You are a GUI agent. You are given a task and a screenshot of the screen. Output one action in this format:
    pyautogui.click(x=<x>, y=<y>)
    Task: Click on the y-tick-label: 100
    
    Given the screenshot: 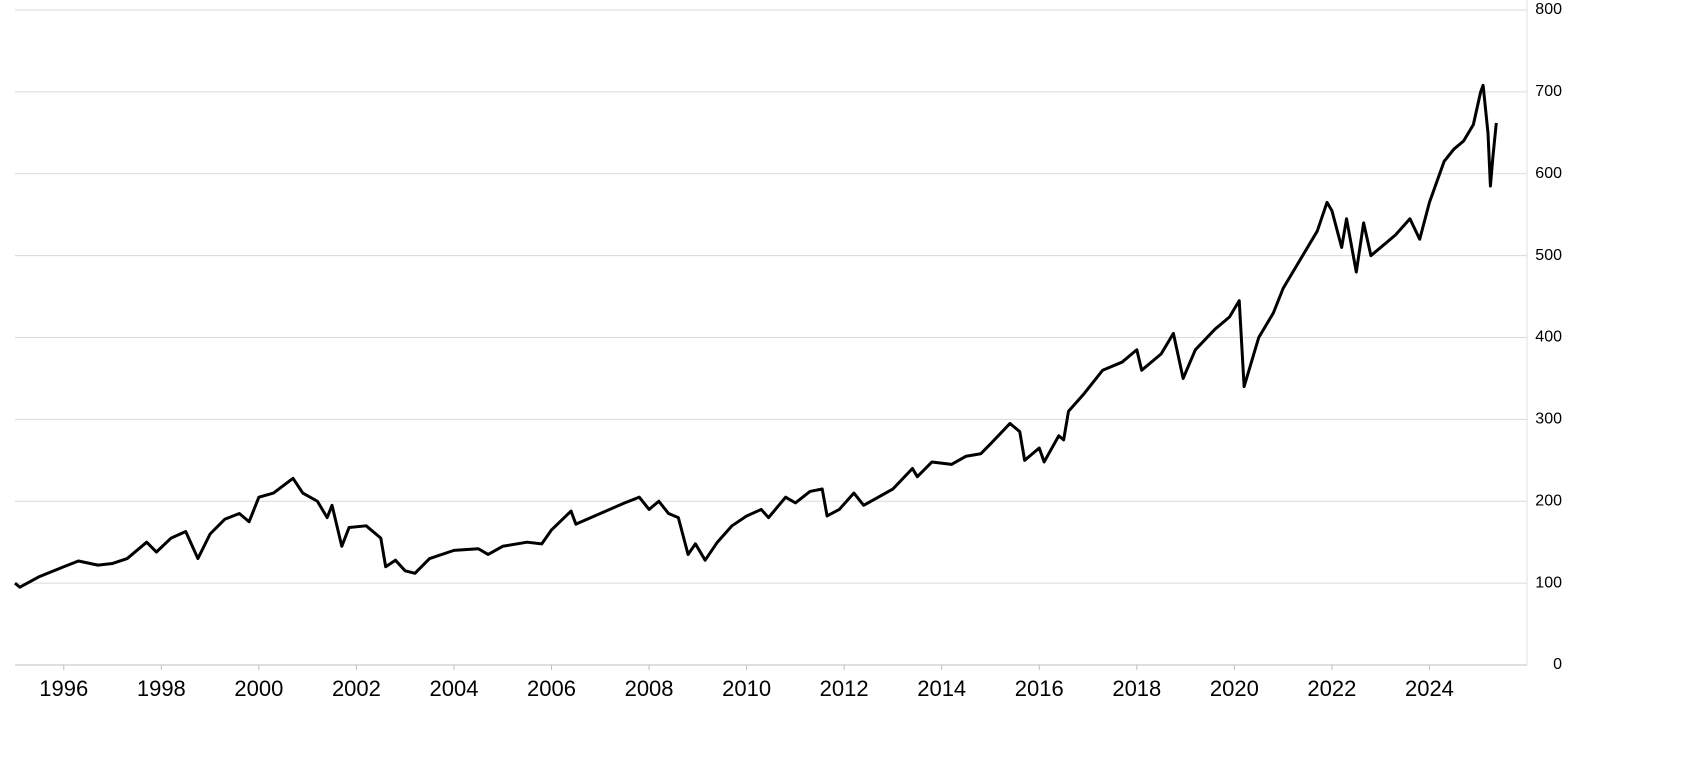 What is the action you would take?
    pyautogui.click(x=1548, y=582)
    